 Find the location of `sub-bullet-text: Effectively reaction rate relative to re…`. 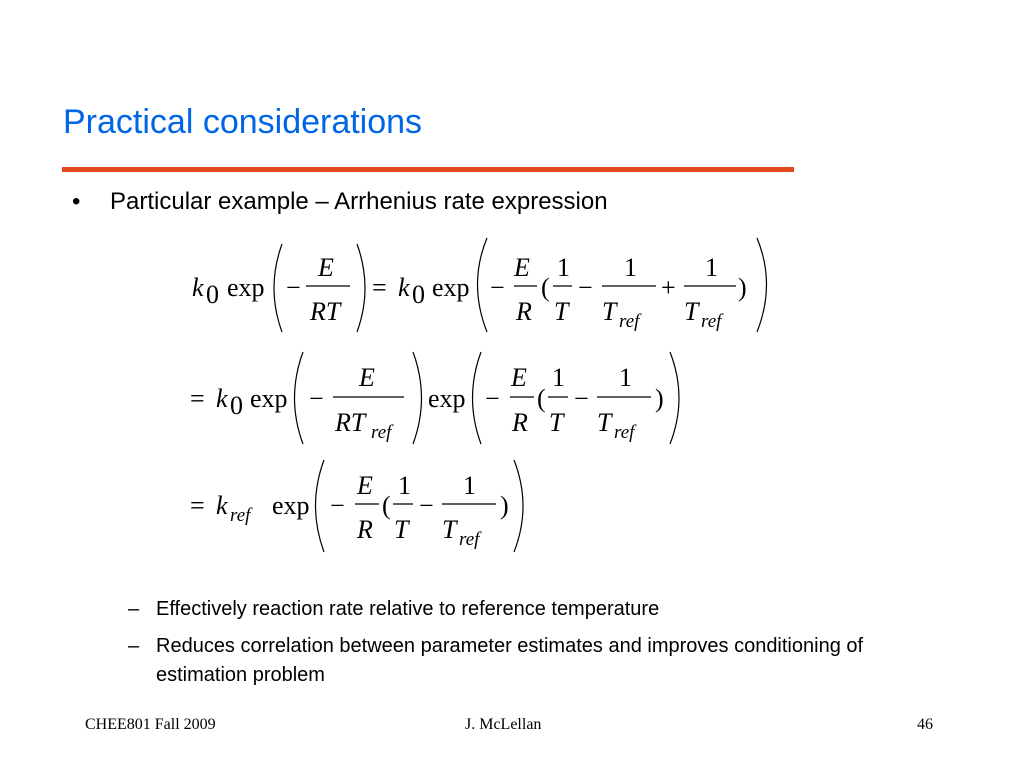

sub-bullet-text: Effectively reaction rate relative to re… is located at coordinates (408, 609).